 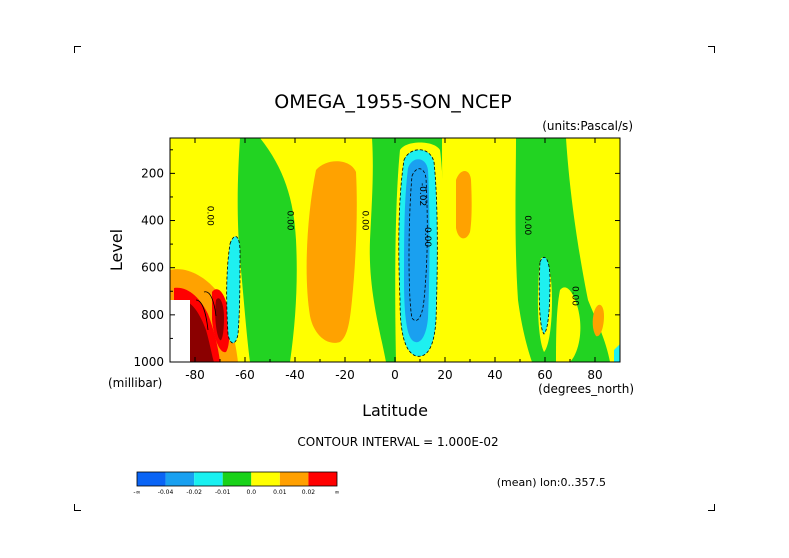 I want to click on legend-label: 0.02, so click(x=309, y=492).